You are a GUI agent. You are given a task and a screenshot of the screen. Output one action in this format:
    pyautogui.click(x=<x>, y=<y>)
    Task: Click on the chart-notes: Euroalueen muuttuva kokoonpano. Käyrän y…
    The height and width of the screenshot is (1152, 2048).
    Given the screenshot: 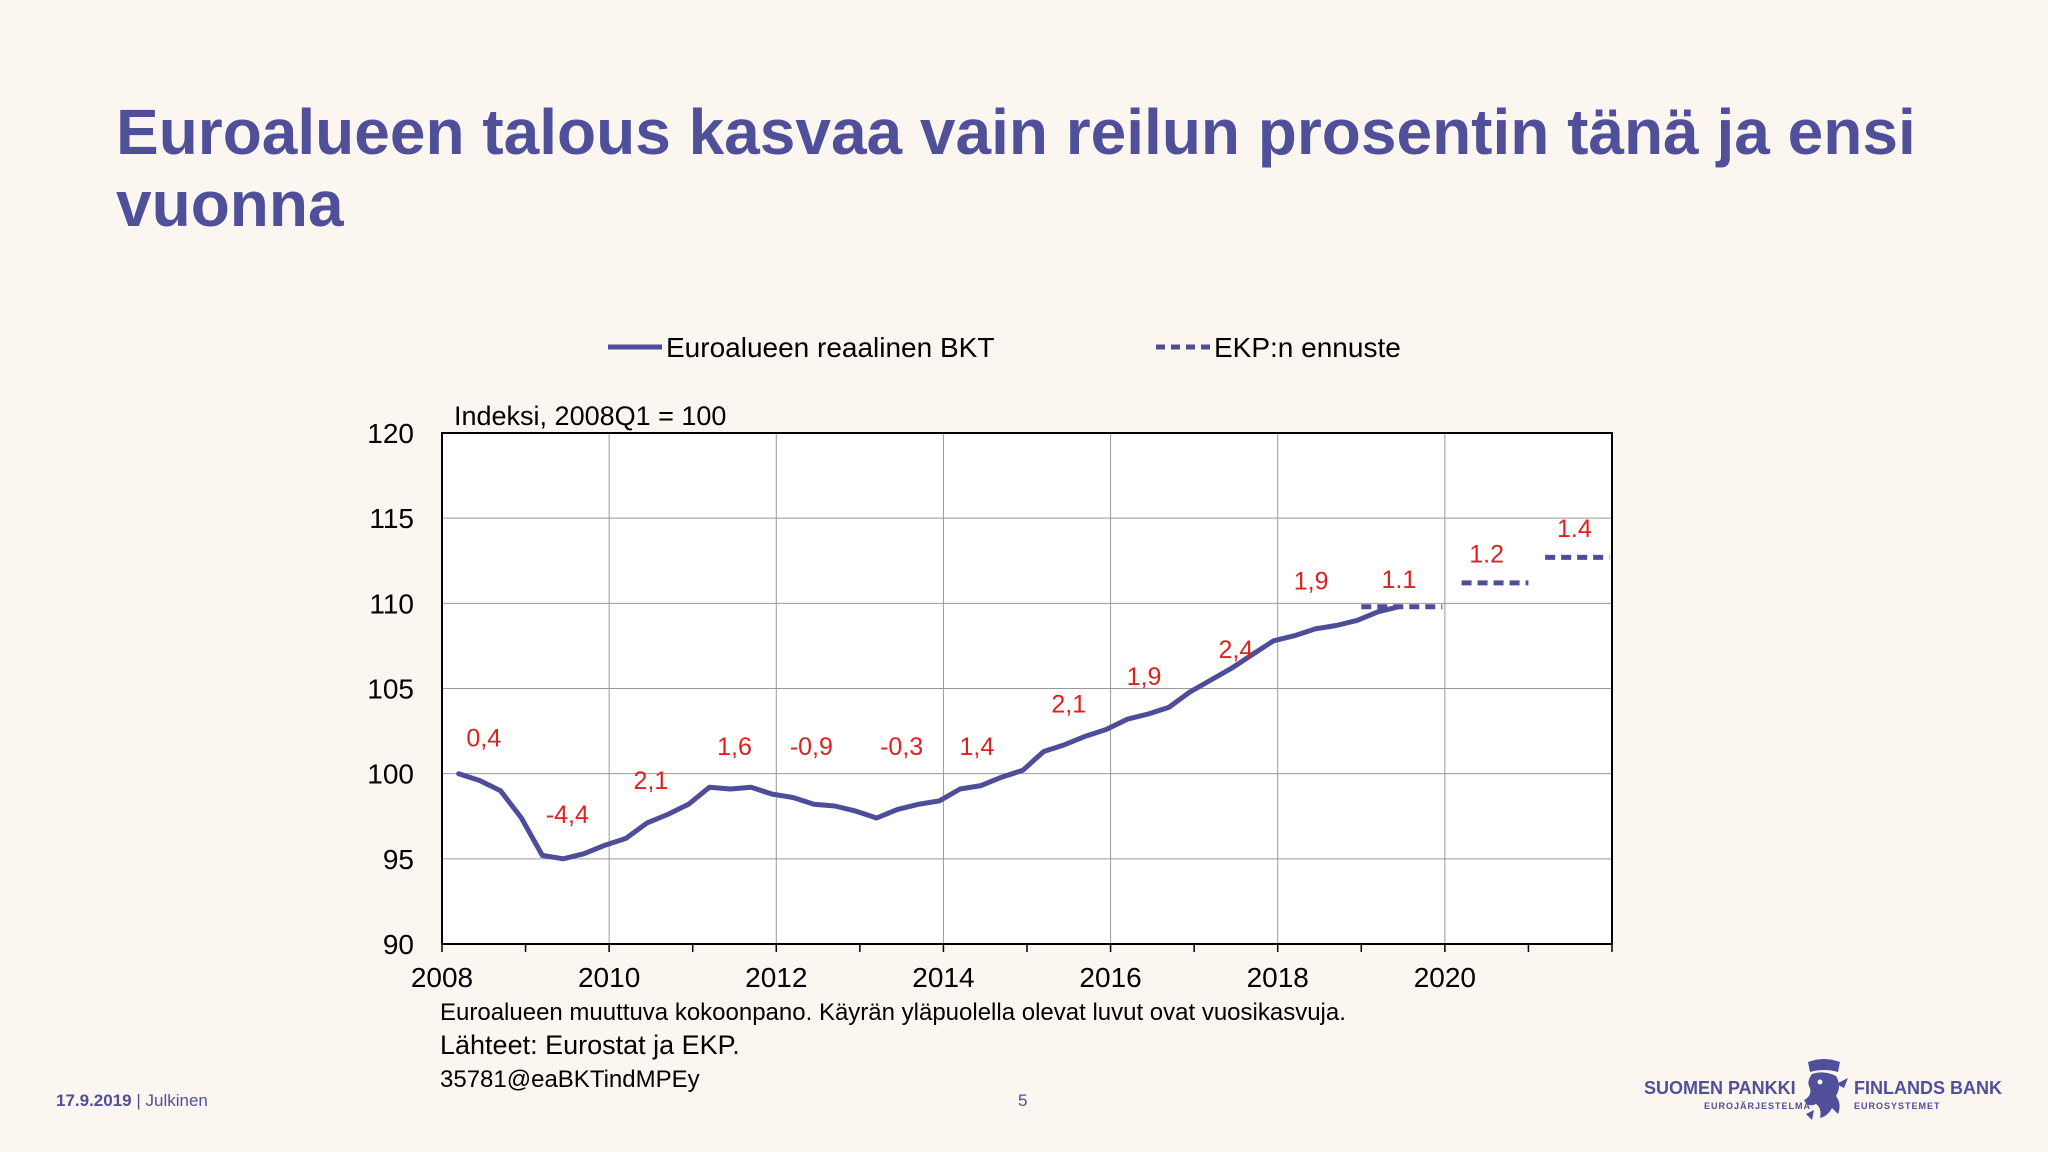 What is the action you would take?
    pyautogui.click(x=893, y=1046)
    